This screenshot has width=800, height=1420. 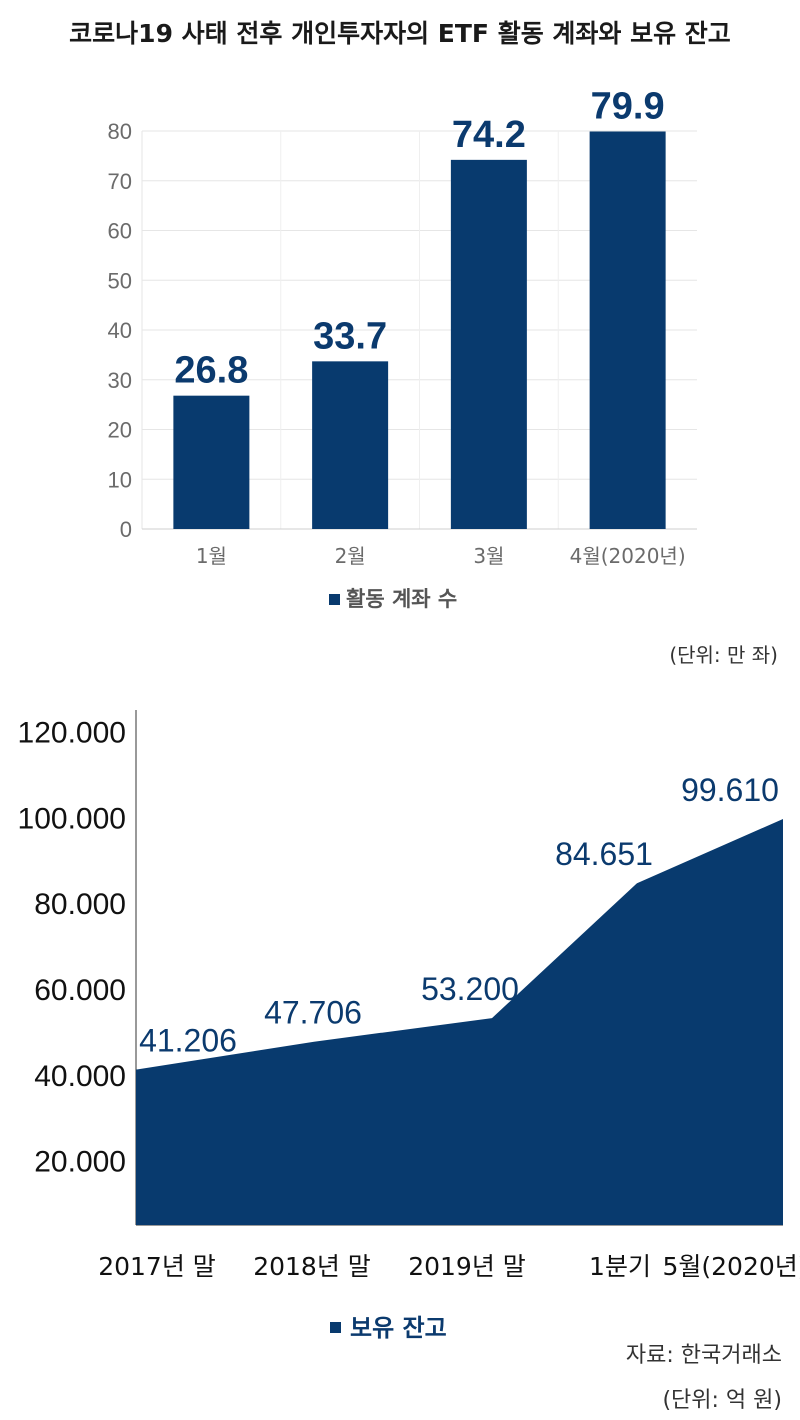 I want to click on x-tick-label: 3월, so click(x=488, y=556).